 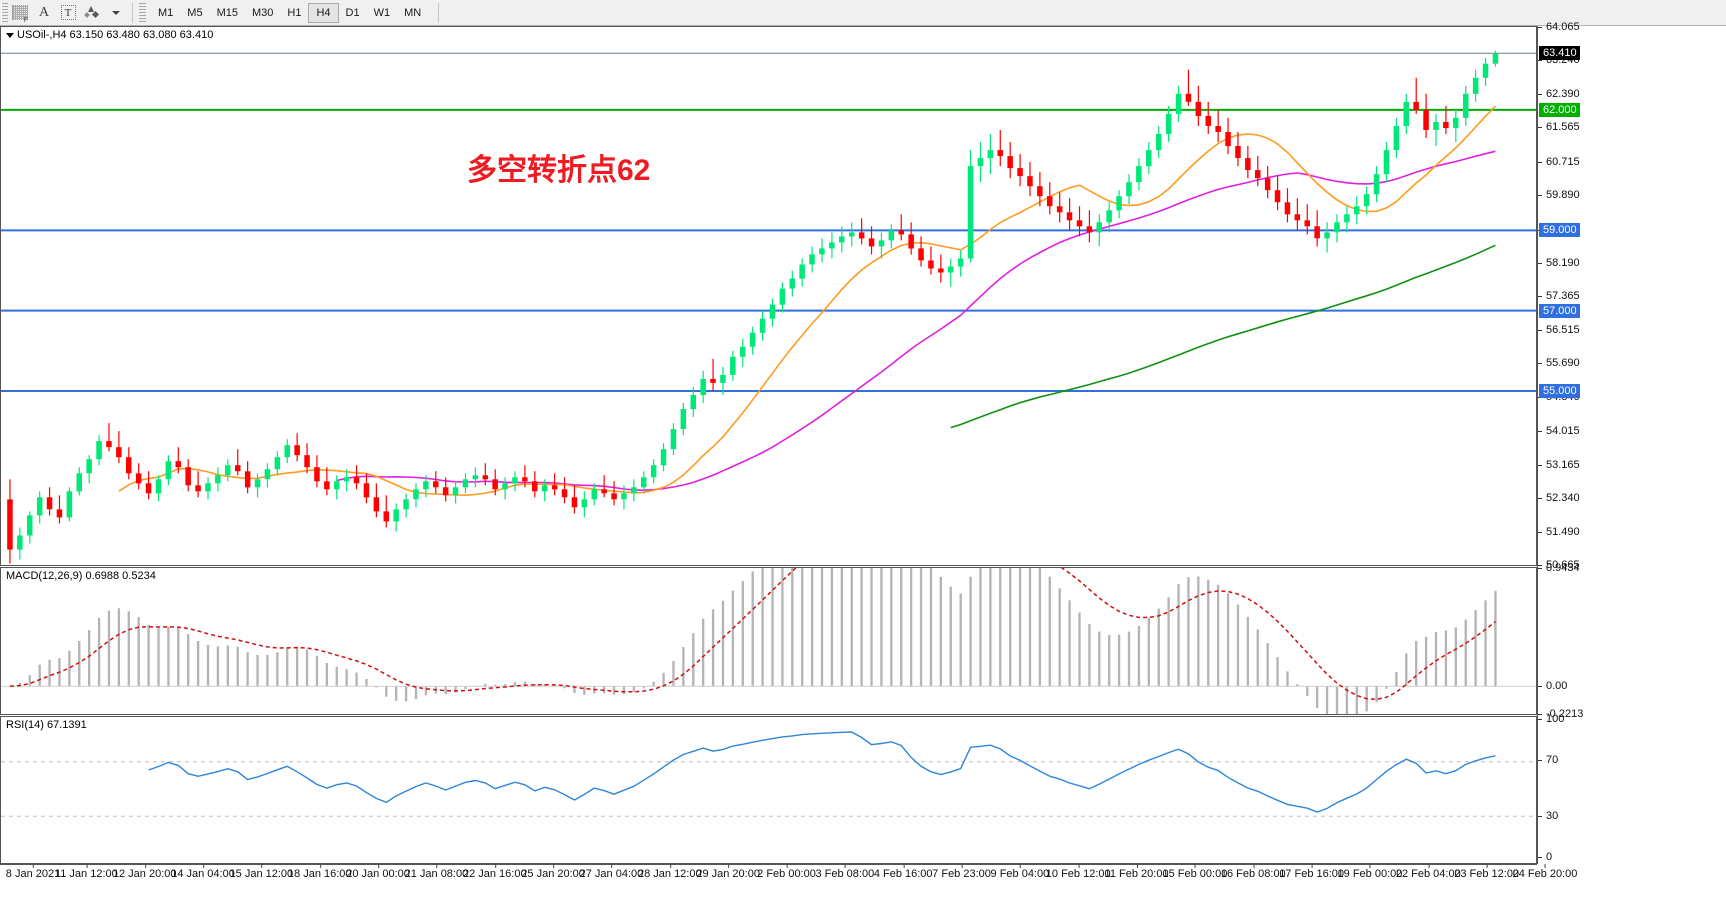 I want to click on time-label: 28 Jan 12:00, so click(x=669, y=872).